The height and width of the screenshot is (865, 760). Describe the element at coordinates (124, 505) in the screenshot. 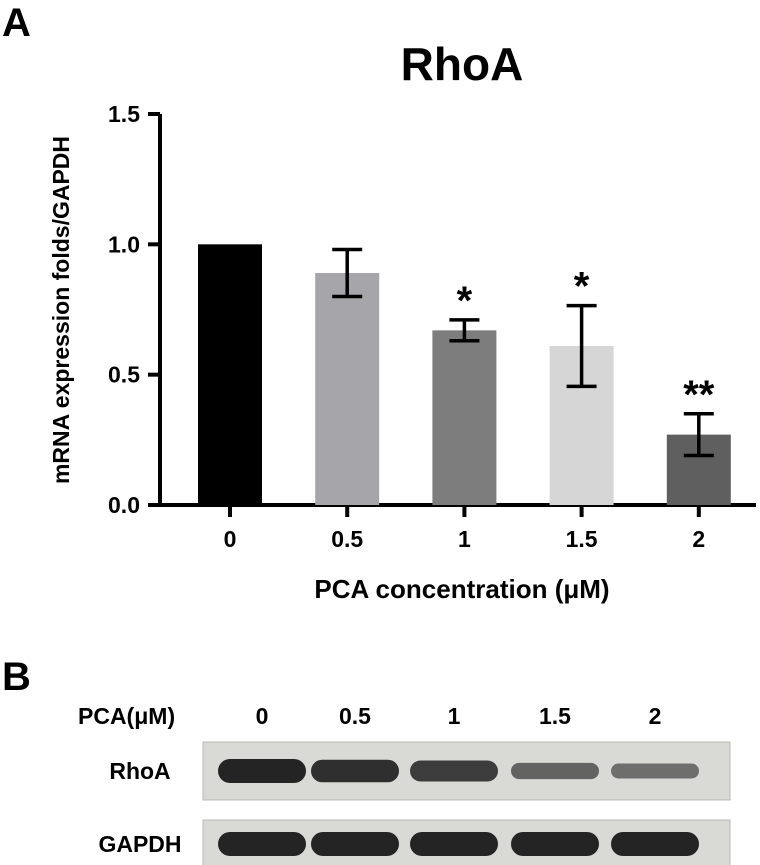

I see `y-tick-label: 0.0` at that location.